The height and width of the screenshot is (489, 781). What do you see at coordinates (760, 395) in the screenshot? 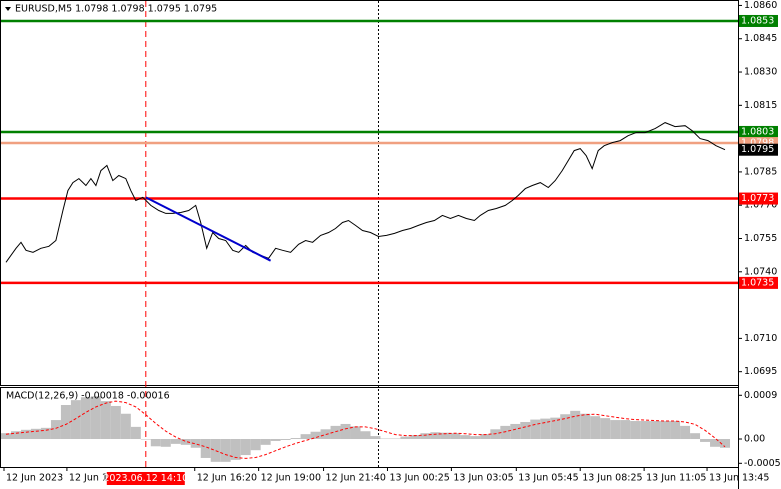
I see `y-tick-label: 0.0009` at bounding box center [760, 395].